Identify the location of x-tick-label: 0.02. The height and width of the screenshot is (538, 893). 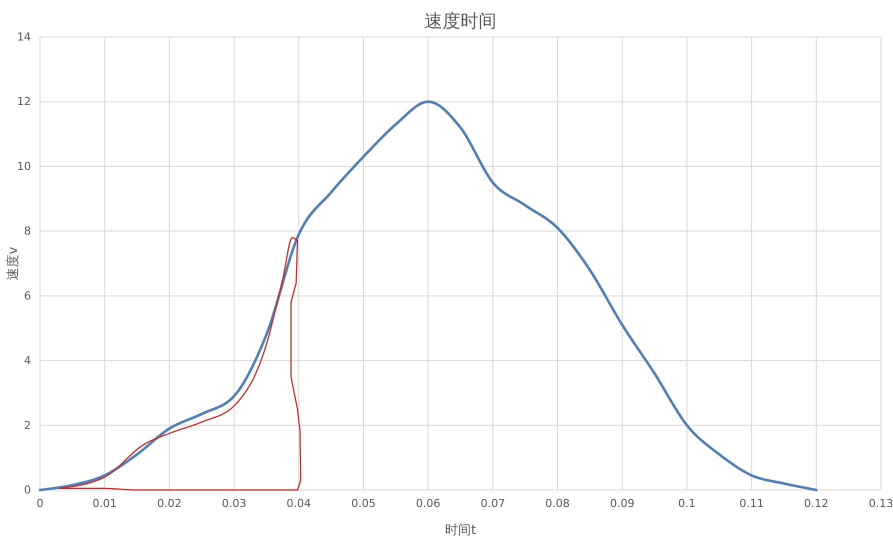
(169, 503).